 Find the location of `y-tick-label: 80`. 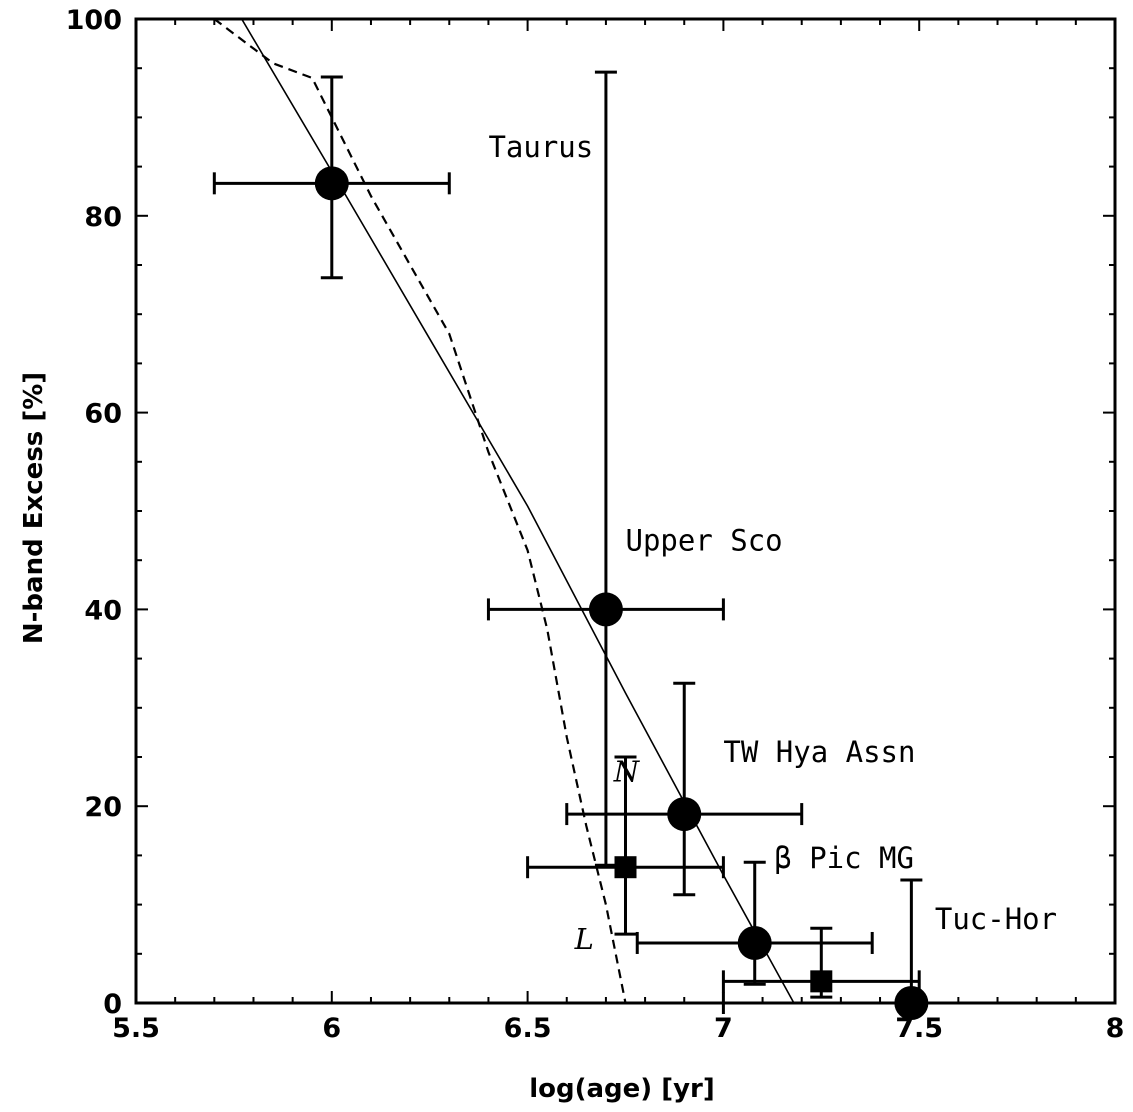

y-tick-label: 80 is located at coordinates (103, 217).